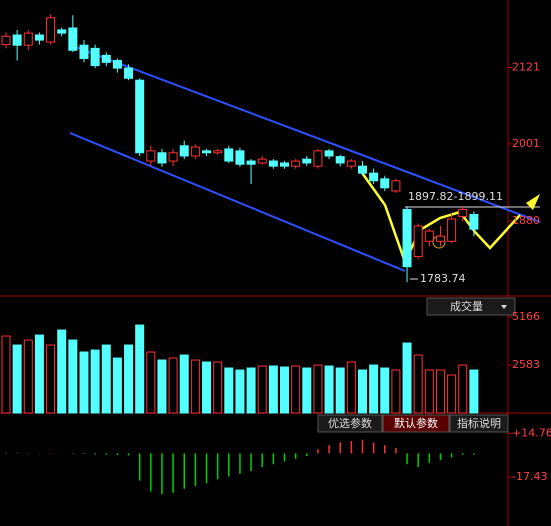  I want to click on button-label: 优选参数, so click(350, 423).